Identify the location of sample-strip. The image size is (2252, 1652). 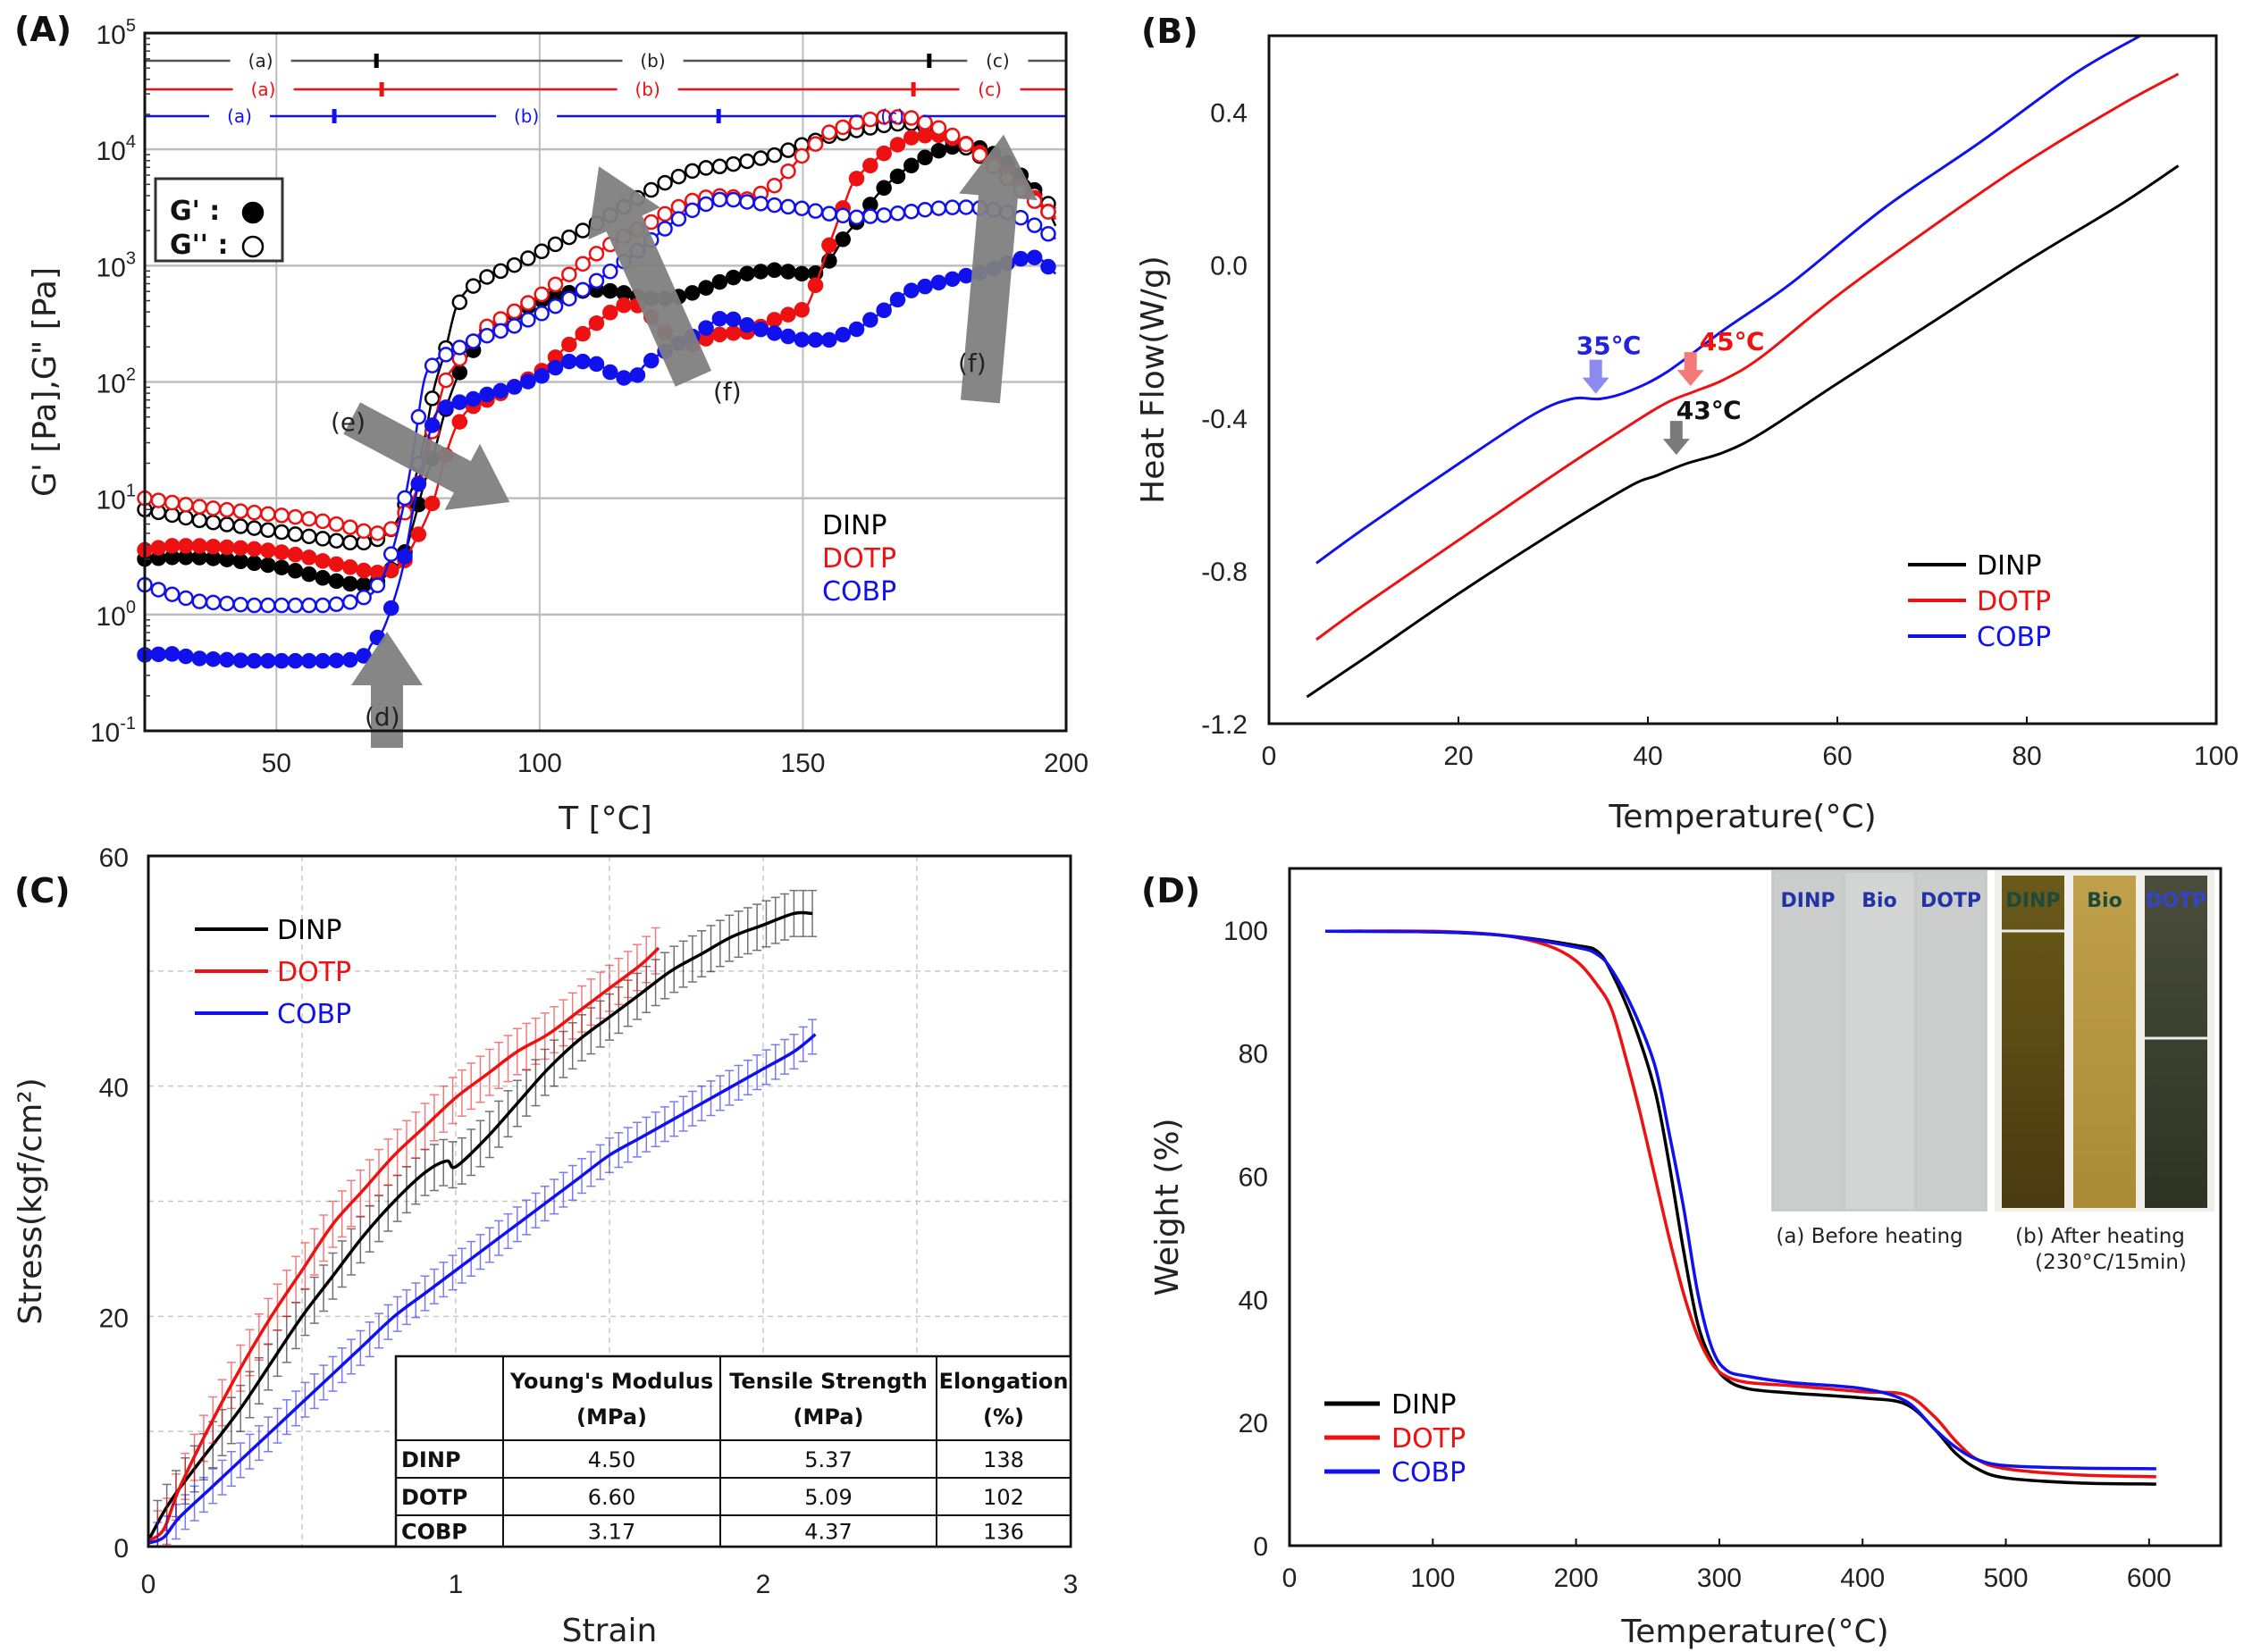
(2033, 1042).